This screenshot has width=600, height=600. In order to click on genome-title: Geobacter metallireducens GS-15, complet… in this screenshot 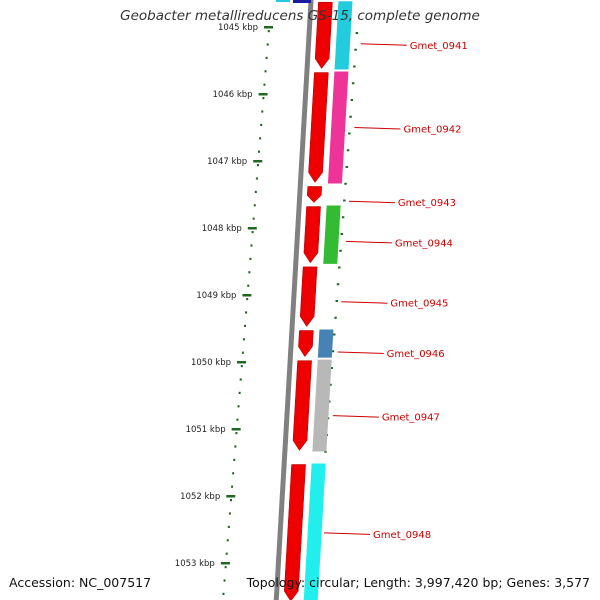, I will do `click(300, 16)`.